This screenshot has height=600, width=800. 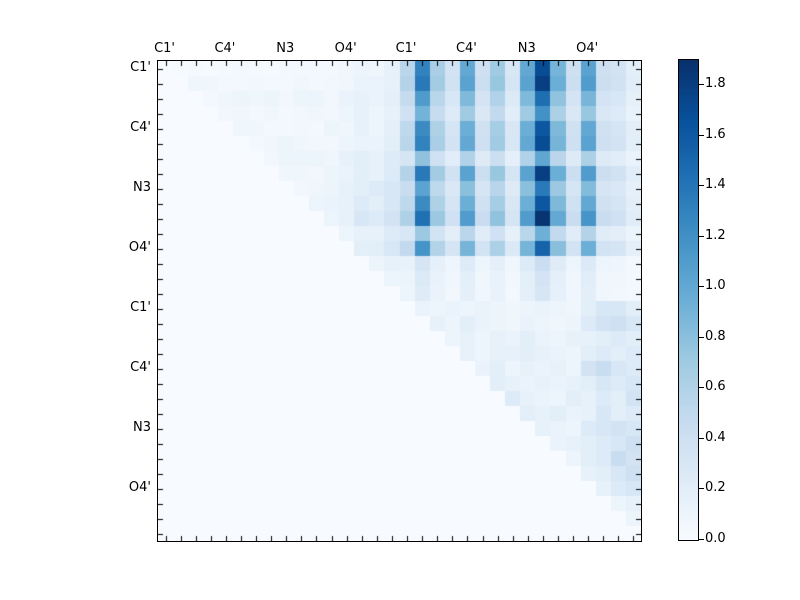 I want to click on colorbar-tick-label: 0.8, so click(x=715, y=336).